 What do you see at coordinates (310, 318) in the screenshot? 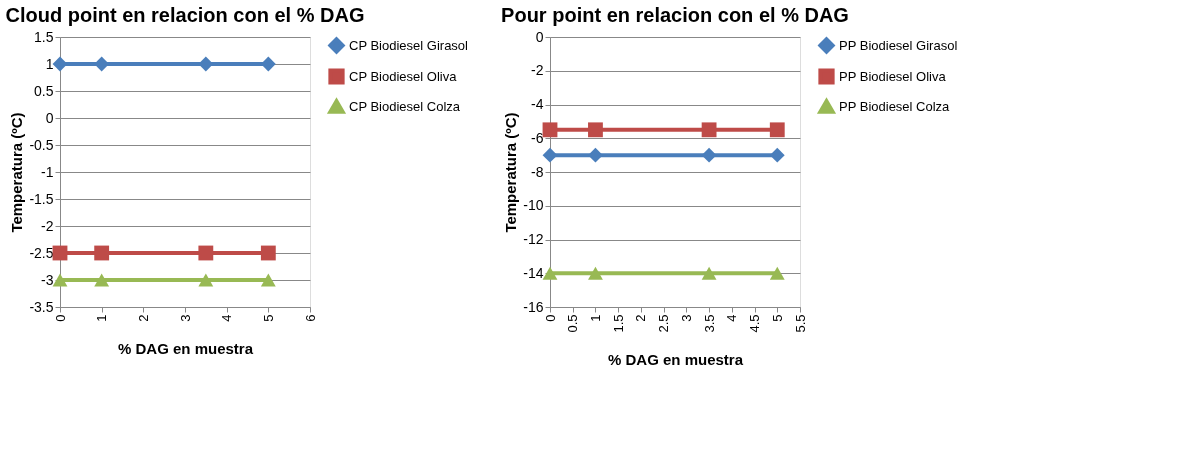
I see `x-tick-label: 6` at bounding box center [310, 318].